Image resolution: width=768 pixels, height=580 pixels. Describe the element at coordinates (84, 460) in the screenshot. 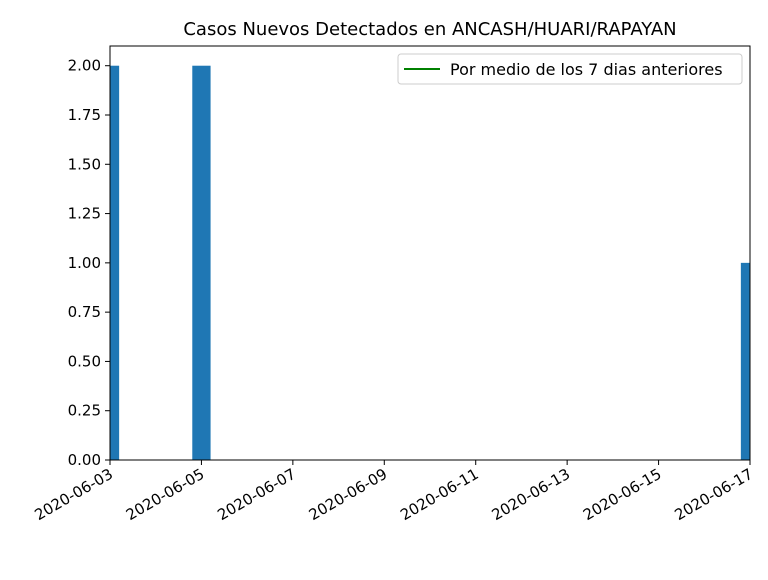

I see `y-tick-label: 0.00` at that location.